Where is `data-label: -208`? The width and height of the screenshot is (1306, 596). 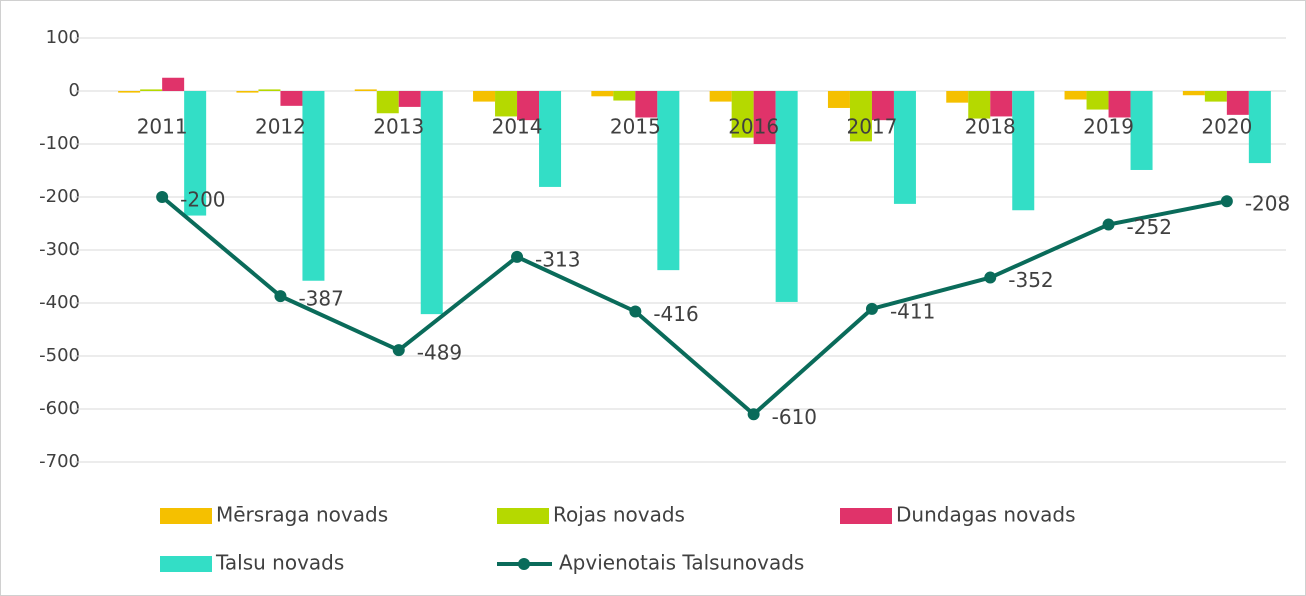 data-label: -208 is located at coordinates (1267, 204).